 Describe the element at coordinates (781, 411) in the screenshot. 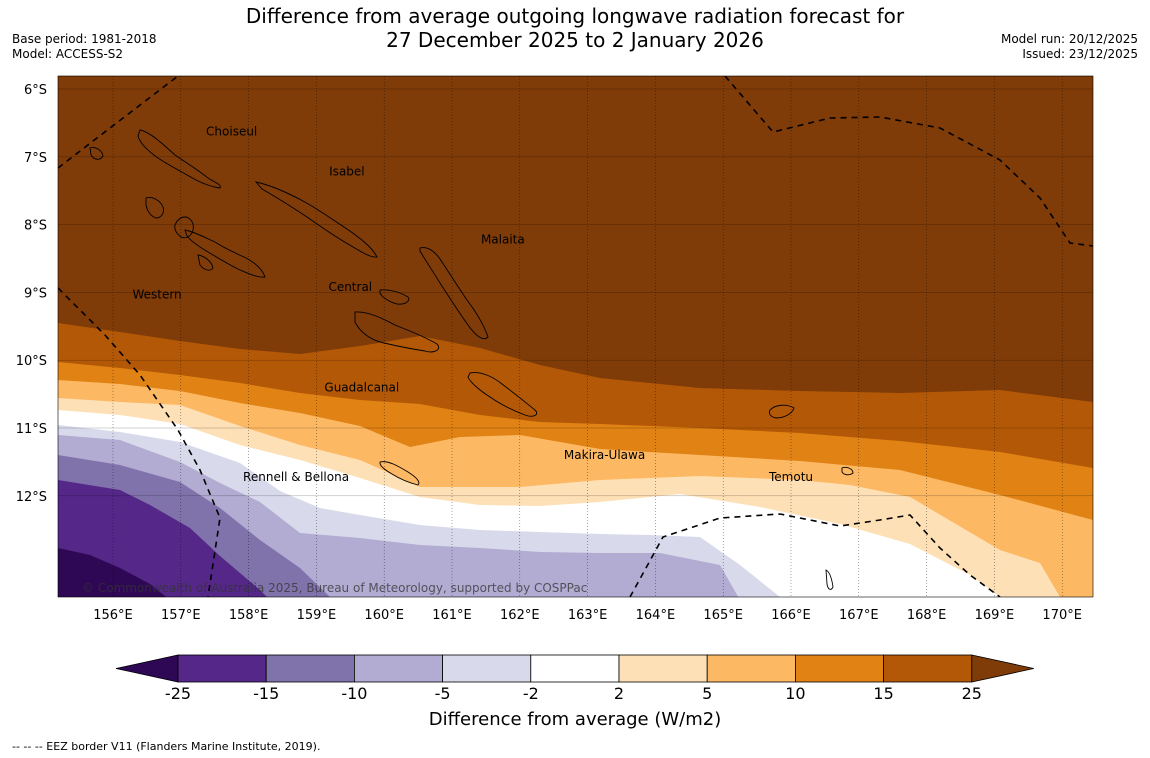

I see `island-santa-cruz` at that location.